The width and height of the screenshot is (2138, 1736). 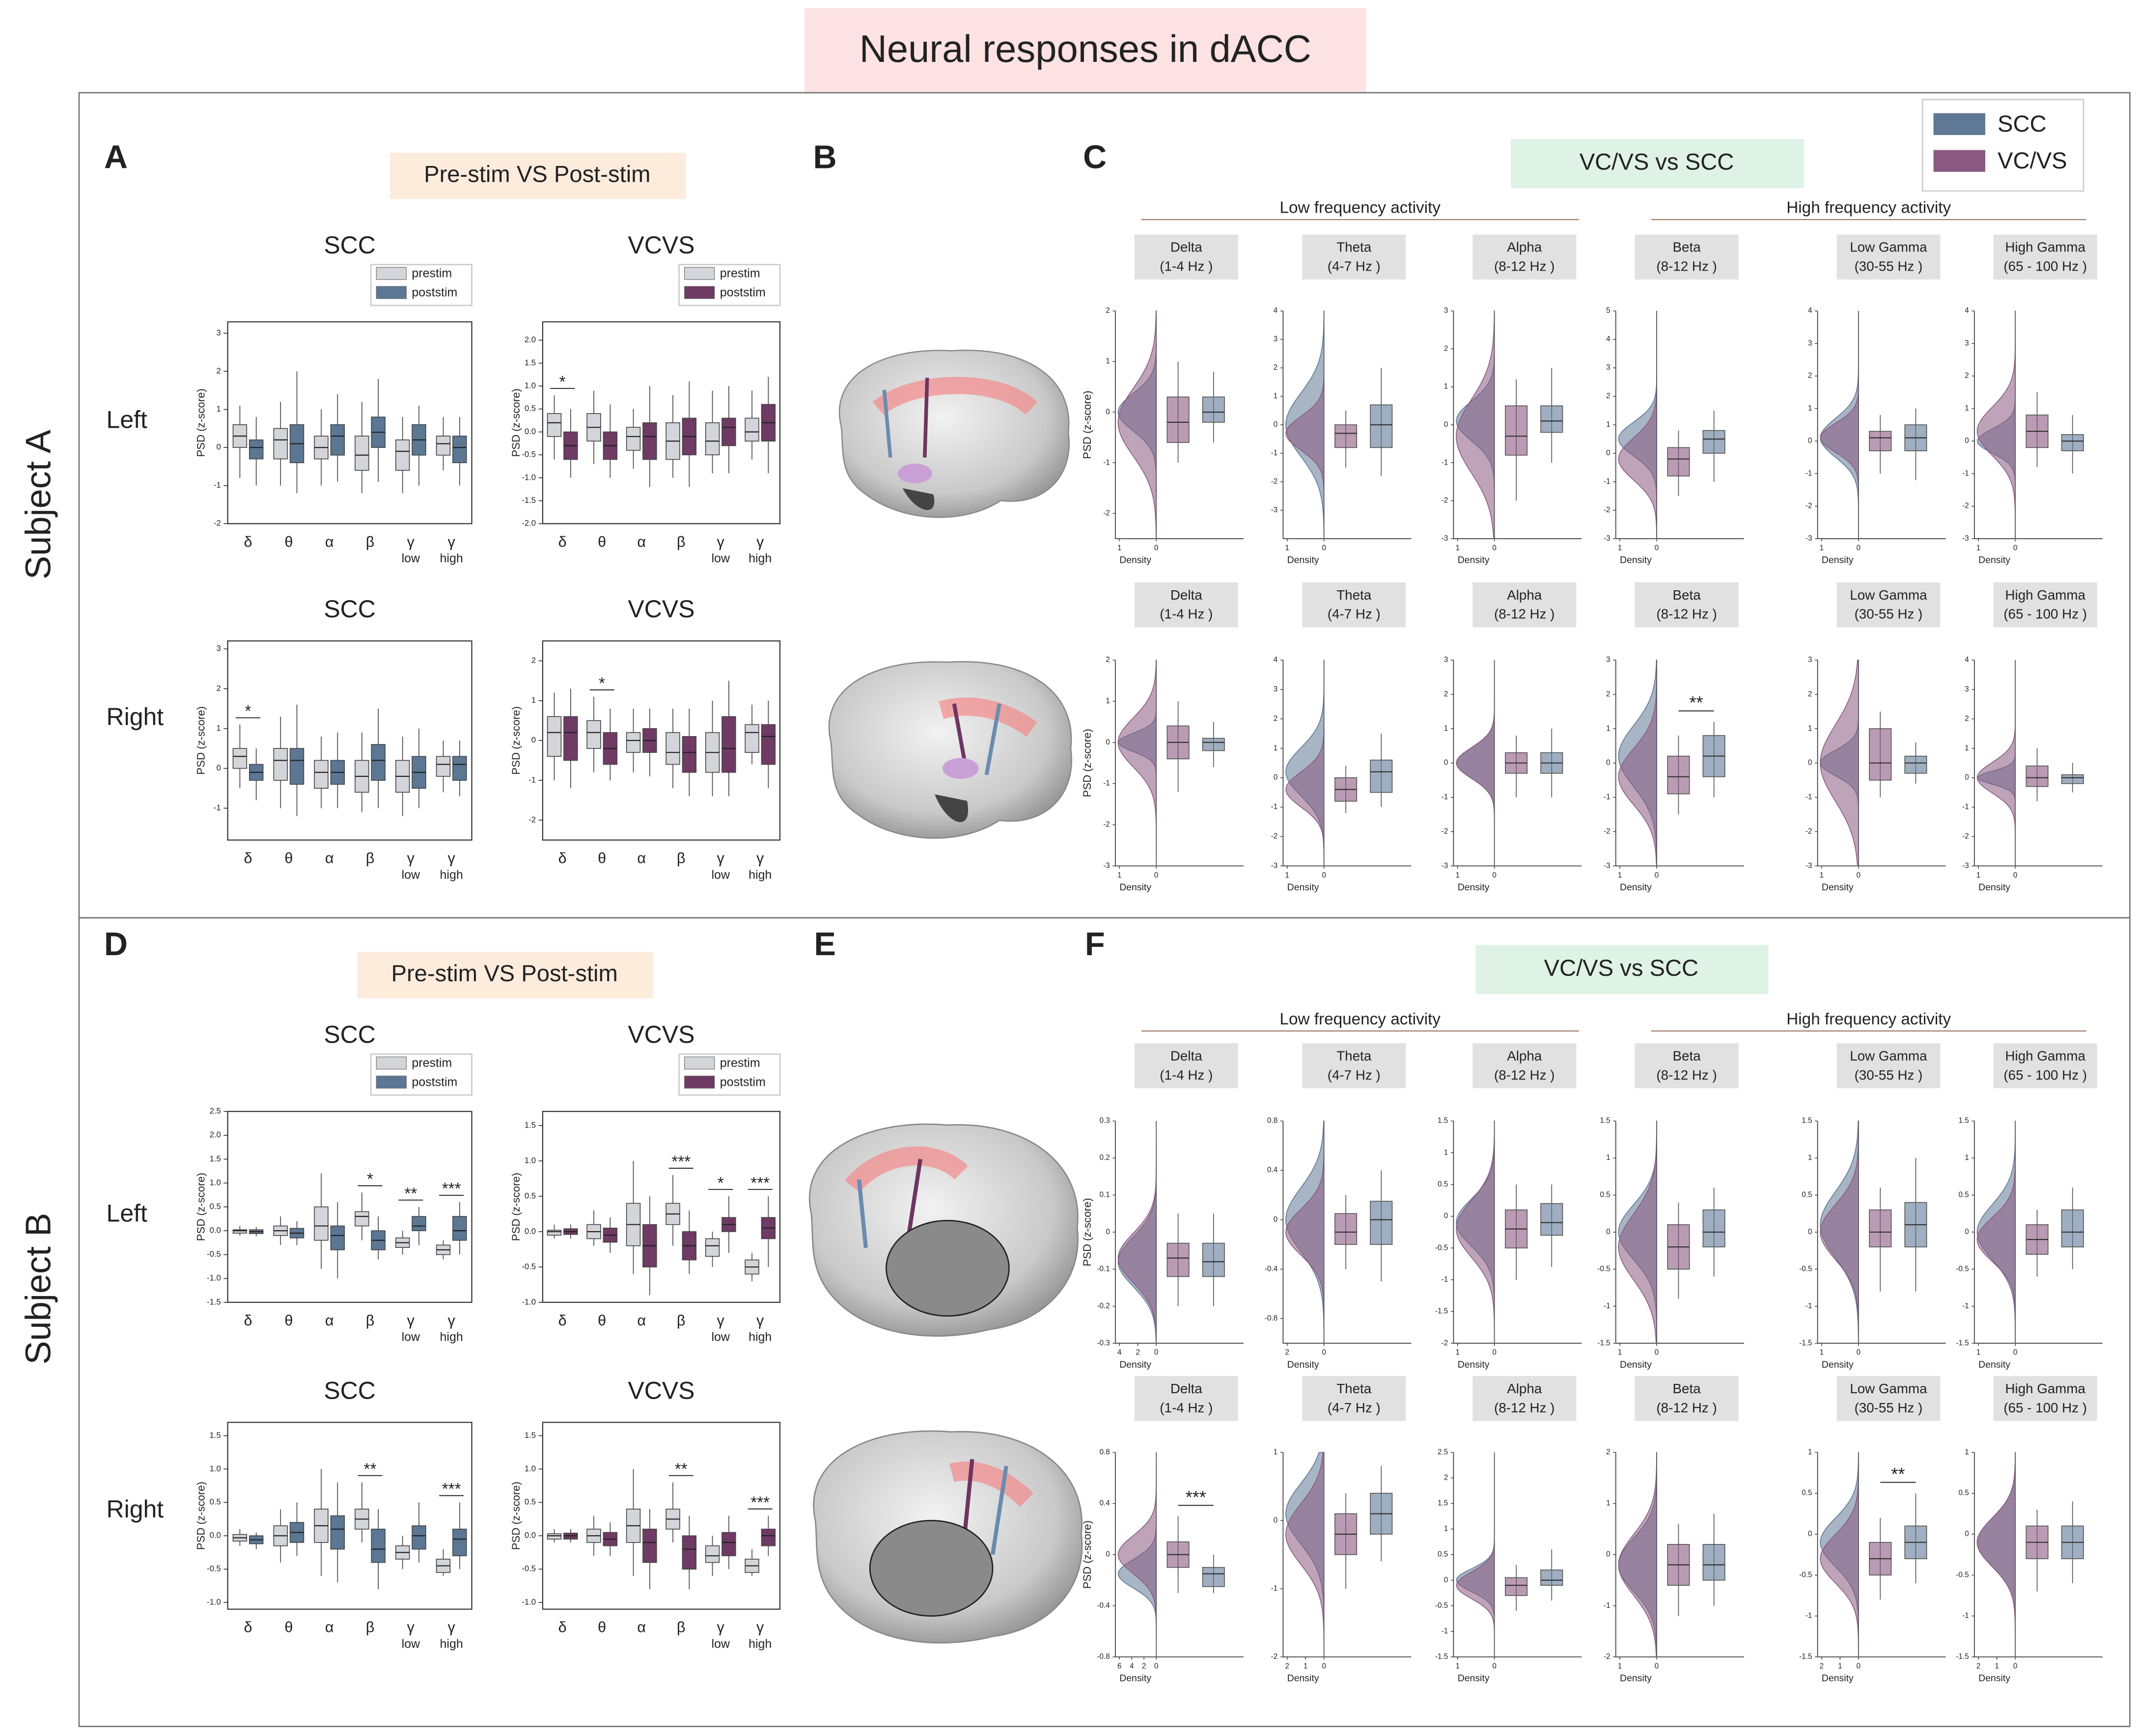 I want to click on band-range: (30-55 Hz ), so click(x=1889, y=266).